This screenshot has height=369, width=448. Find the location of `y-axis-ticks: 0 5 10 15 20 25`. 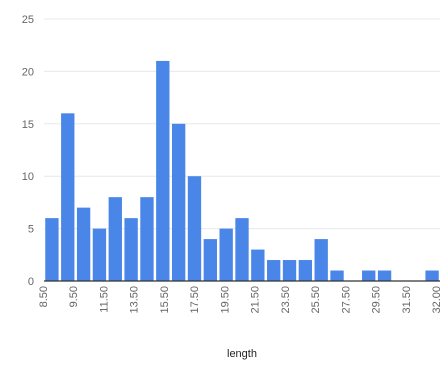

y-axis-ticks: 0 5 10 15 20 25 is located at coordinates (28, 151).